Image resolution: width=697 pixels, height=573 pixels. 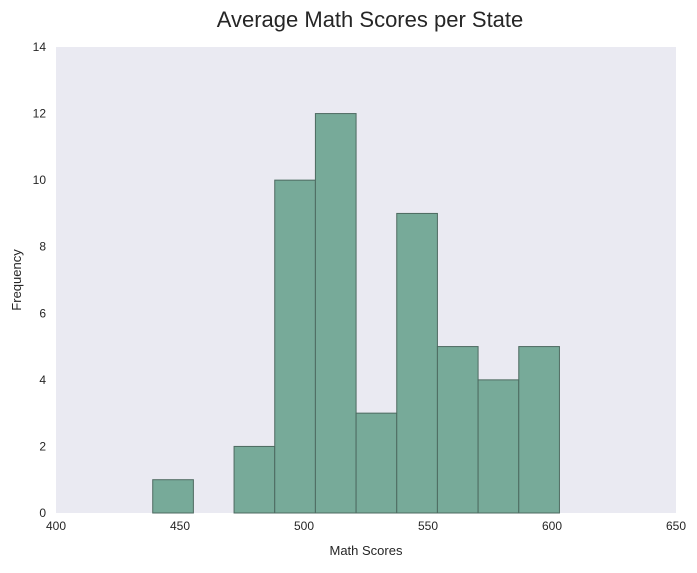 What do you see at coordinates (42, 513) in the screenshot?
I see `y-tick-label: 0` at bounding box center [42, 513].